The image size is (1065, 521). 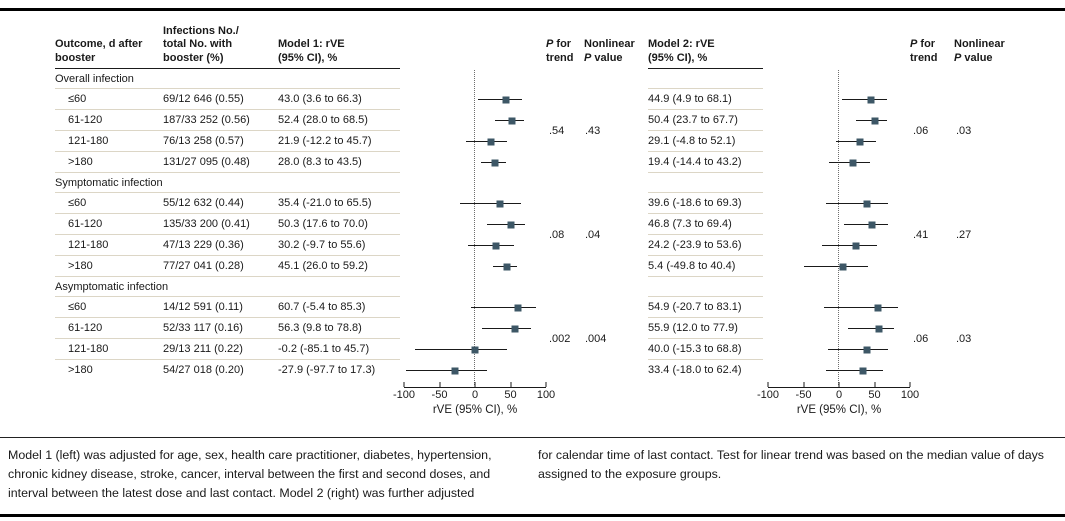 What do you see at coordinates (203, 141) in the screenshot?
I see `infections-cell: 76/13 258 (0.57)` at bounding box center [203, 141].